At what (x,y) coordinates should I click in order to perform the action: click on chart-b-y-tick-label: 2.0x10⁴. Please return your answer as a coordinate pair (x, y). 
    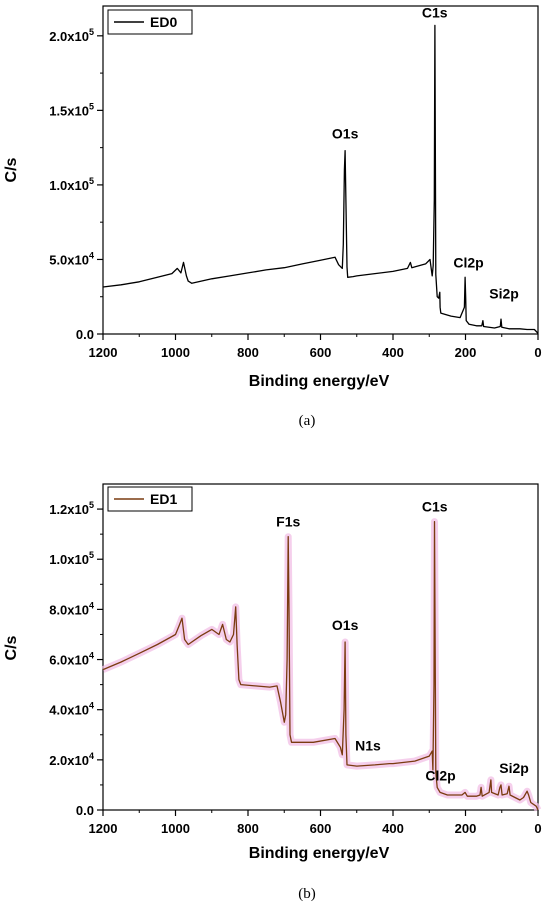
    Looking at the image, I should click on (71, 759).